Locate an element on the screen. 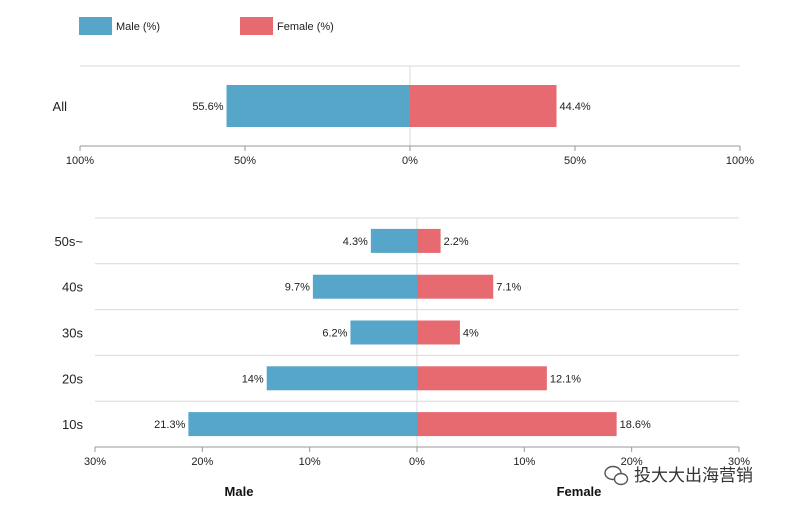 The height and width of the screenshot is (510, 793). data-label-male: 4.3% is located at coordinates (355, 242).